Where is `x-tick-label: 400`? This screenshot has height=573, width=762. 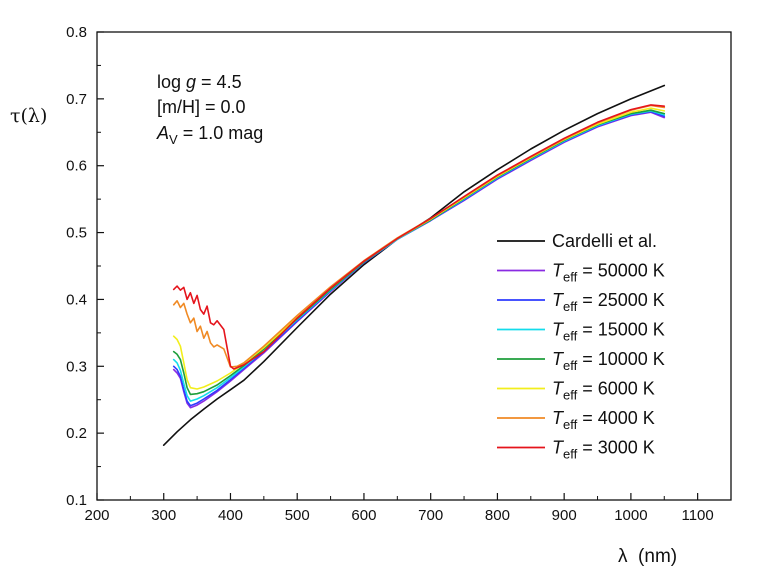 x-tick-label: 400 is located at coordinates (230, 515).